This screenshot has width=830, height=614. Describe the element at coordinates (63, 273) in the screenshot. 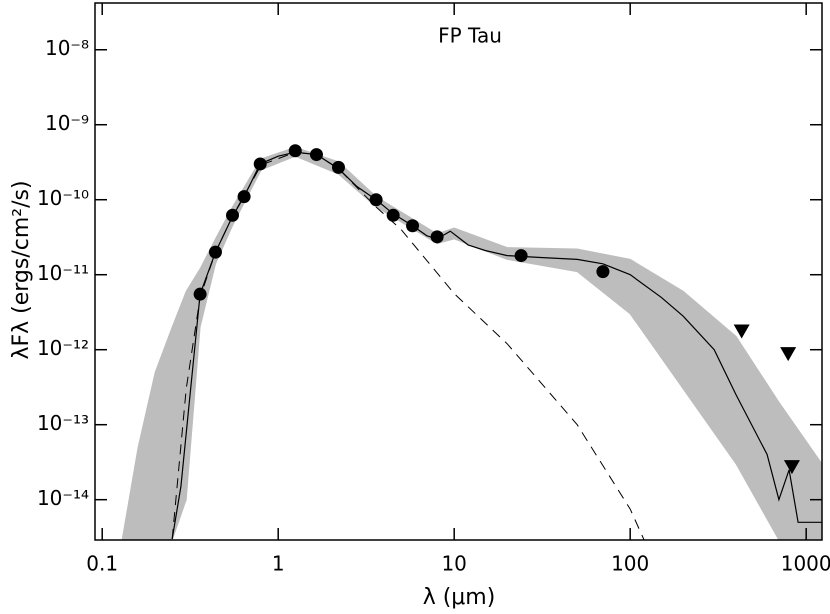

I see `y-tick-label: 10⁻¹¹` at that location.